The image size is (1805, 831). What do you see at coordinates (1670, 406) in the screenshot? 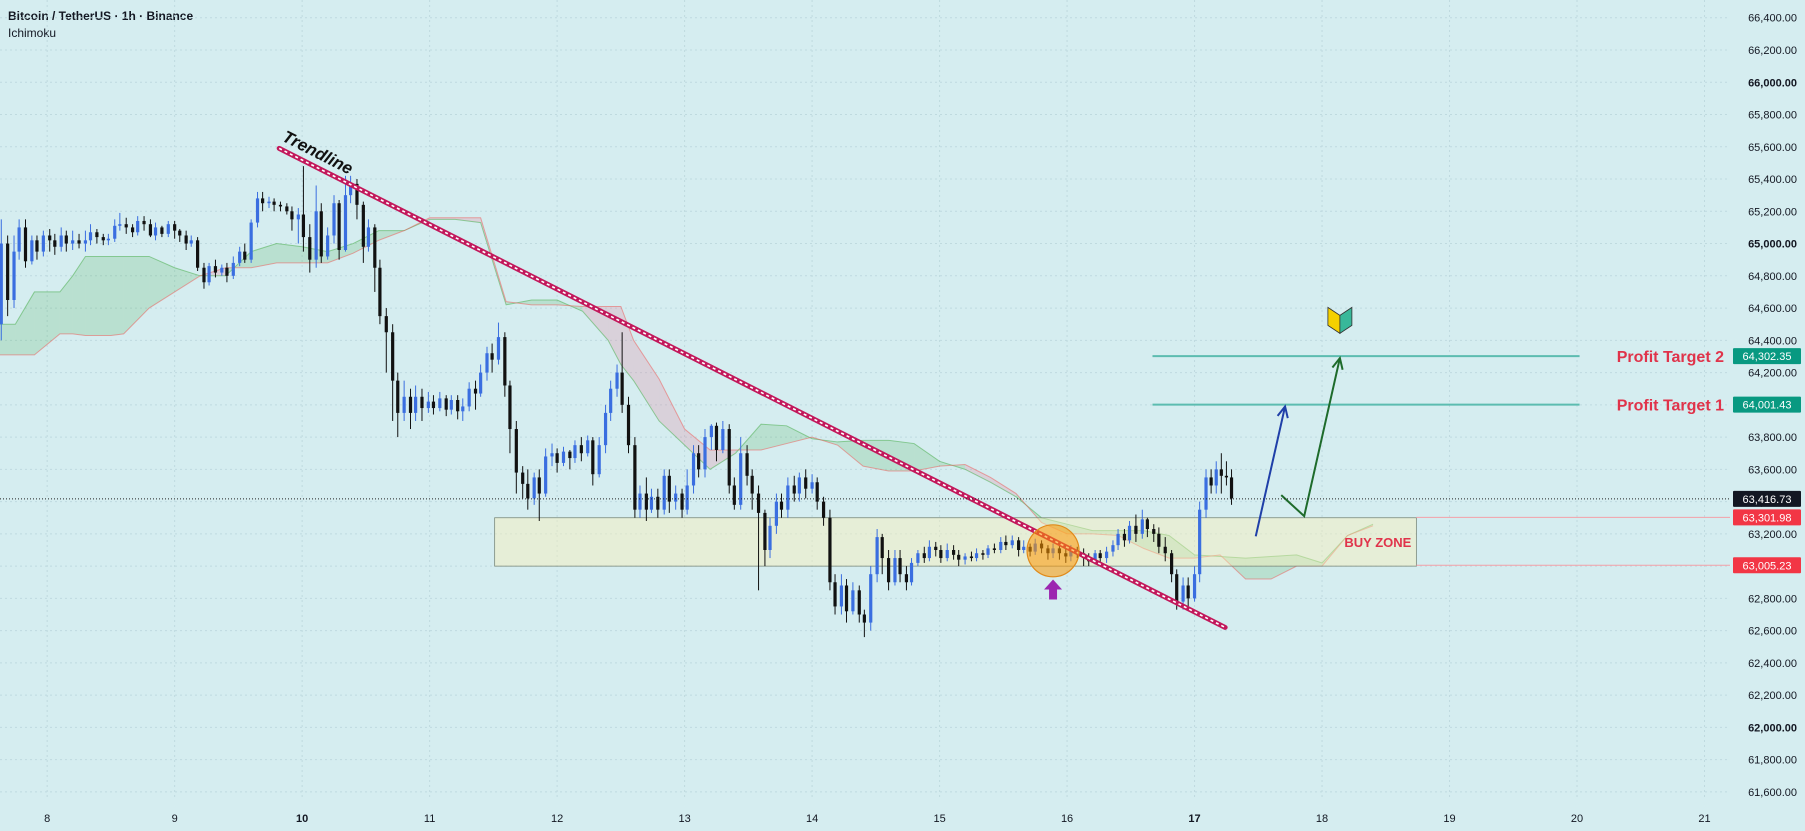
I see `profit-target-label: Profit Target 1` at bounding box center [1670, 406].